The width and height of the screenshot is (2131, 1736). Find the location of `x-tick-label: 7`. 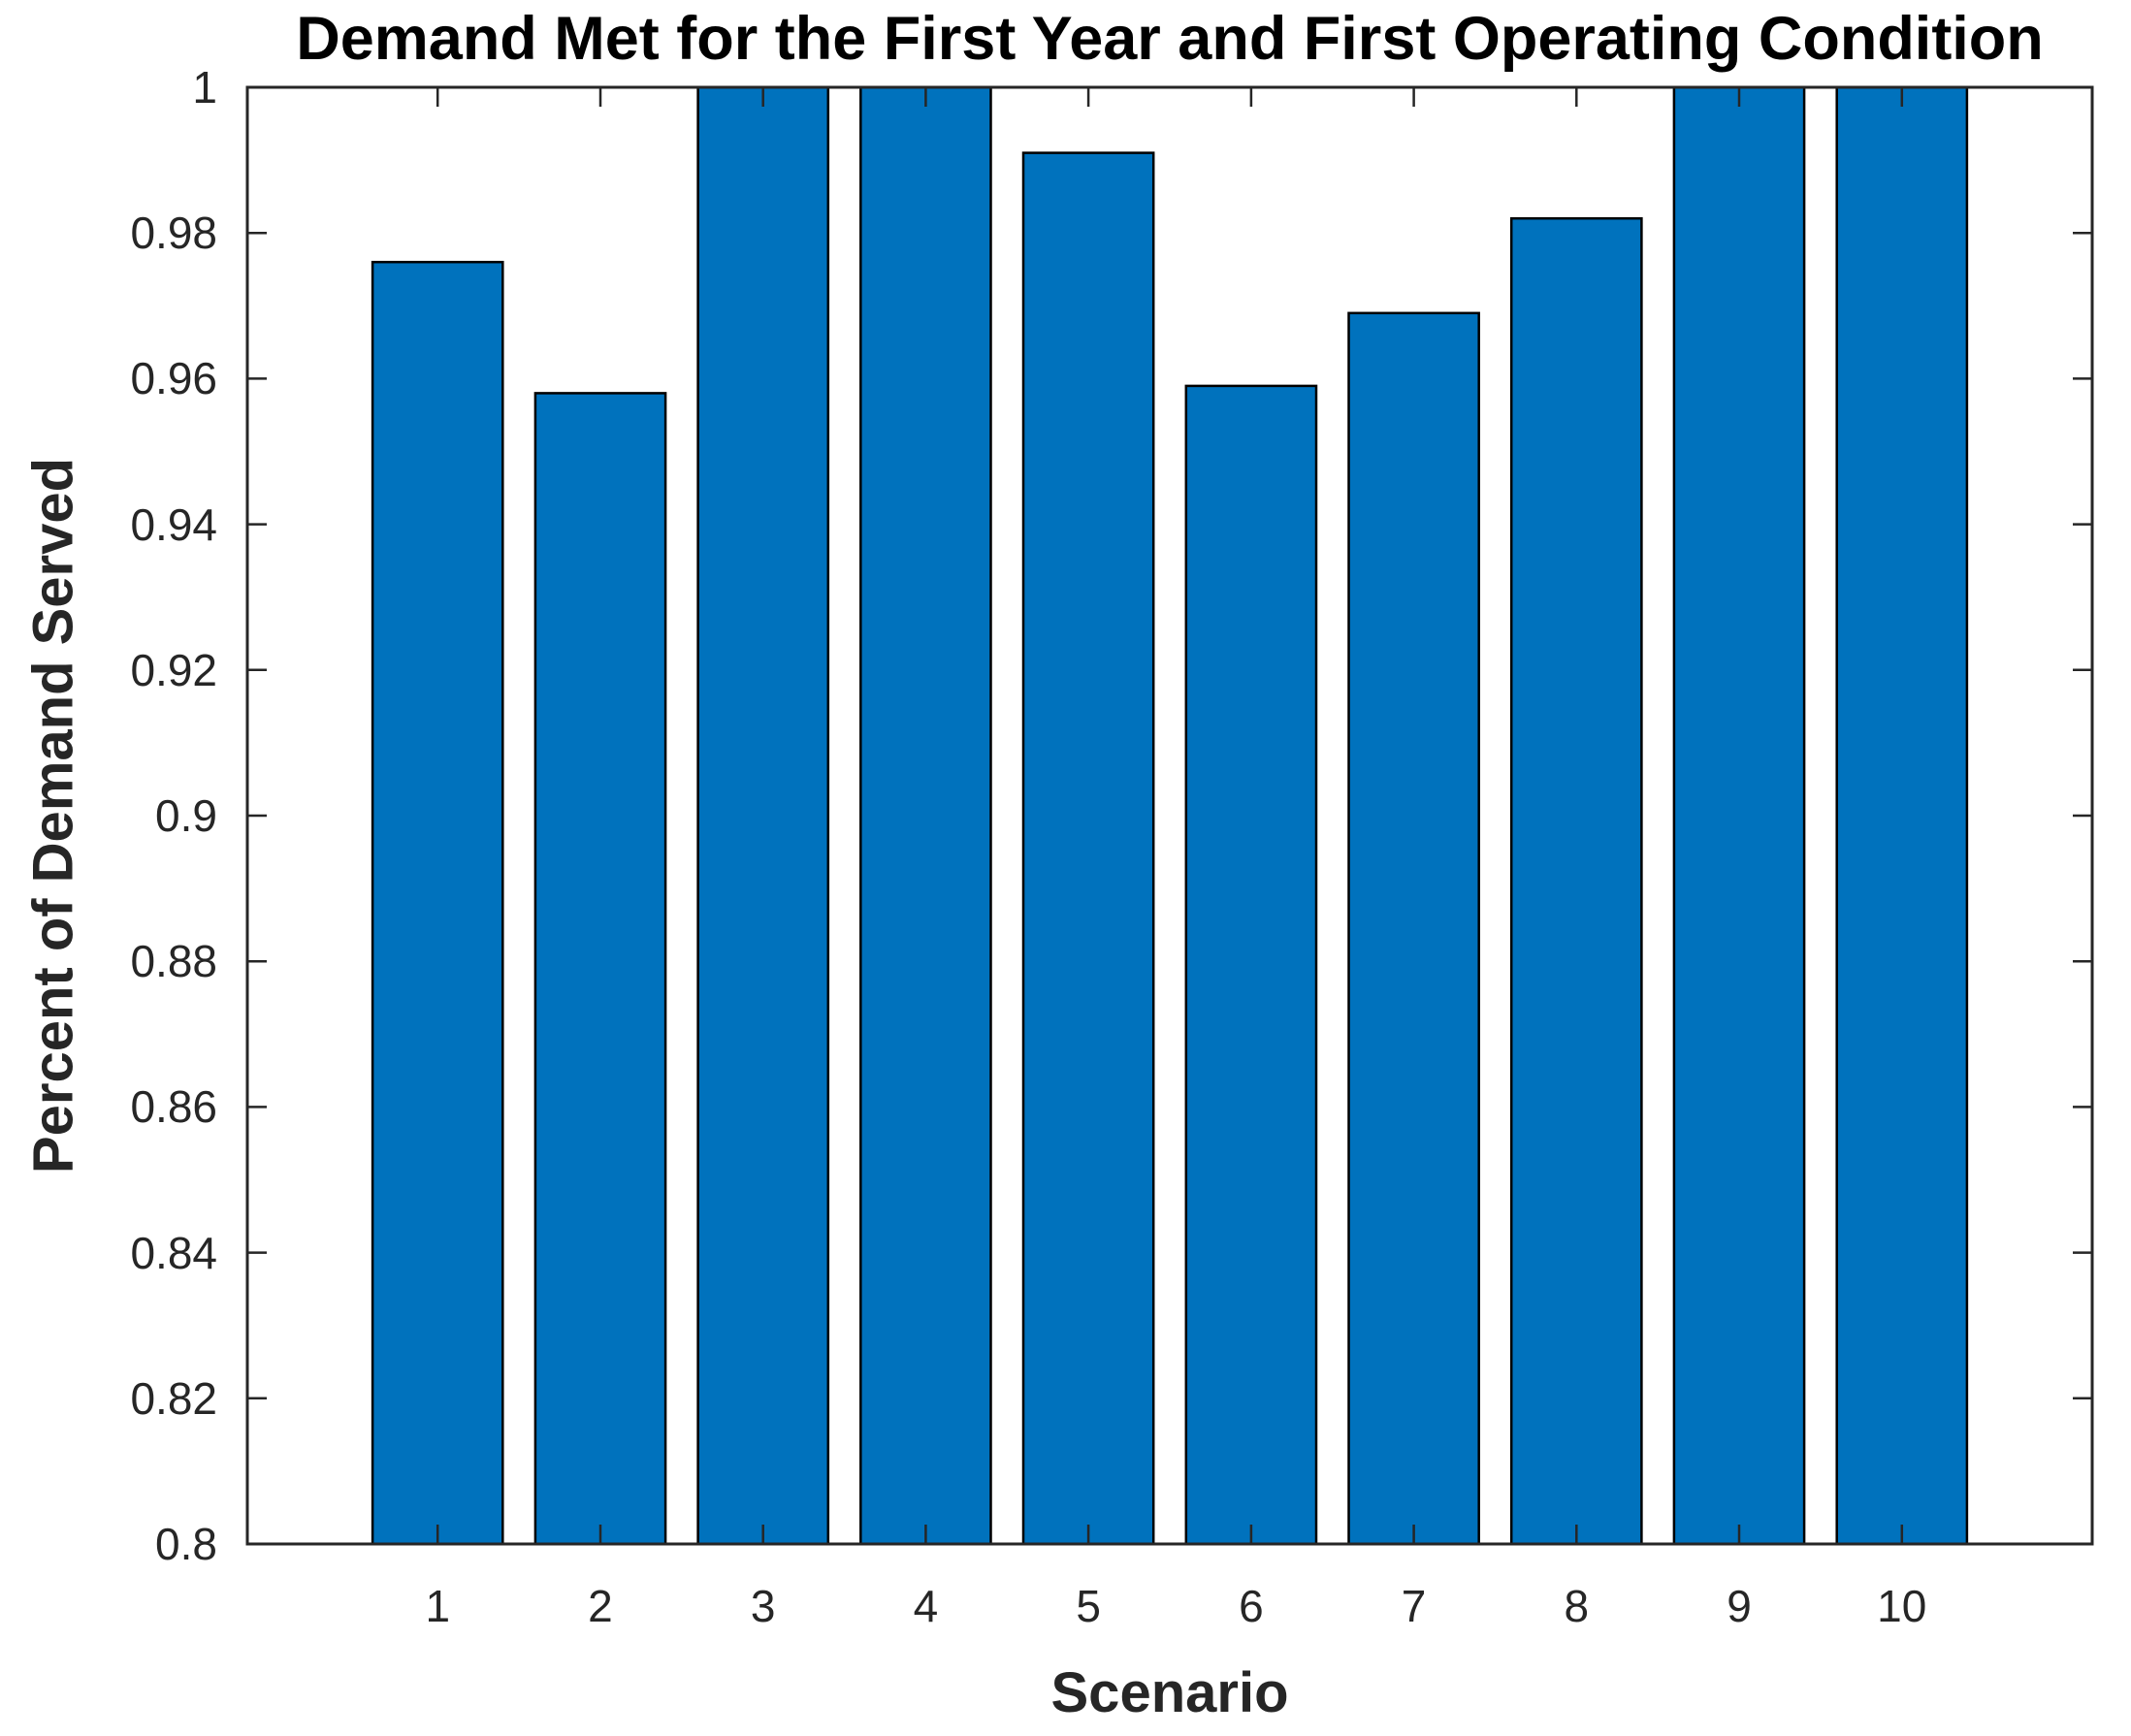

x-tick-label: 7 is located at coordinates (1414, 1606).